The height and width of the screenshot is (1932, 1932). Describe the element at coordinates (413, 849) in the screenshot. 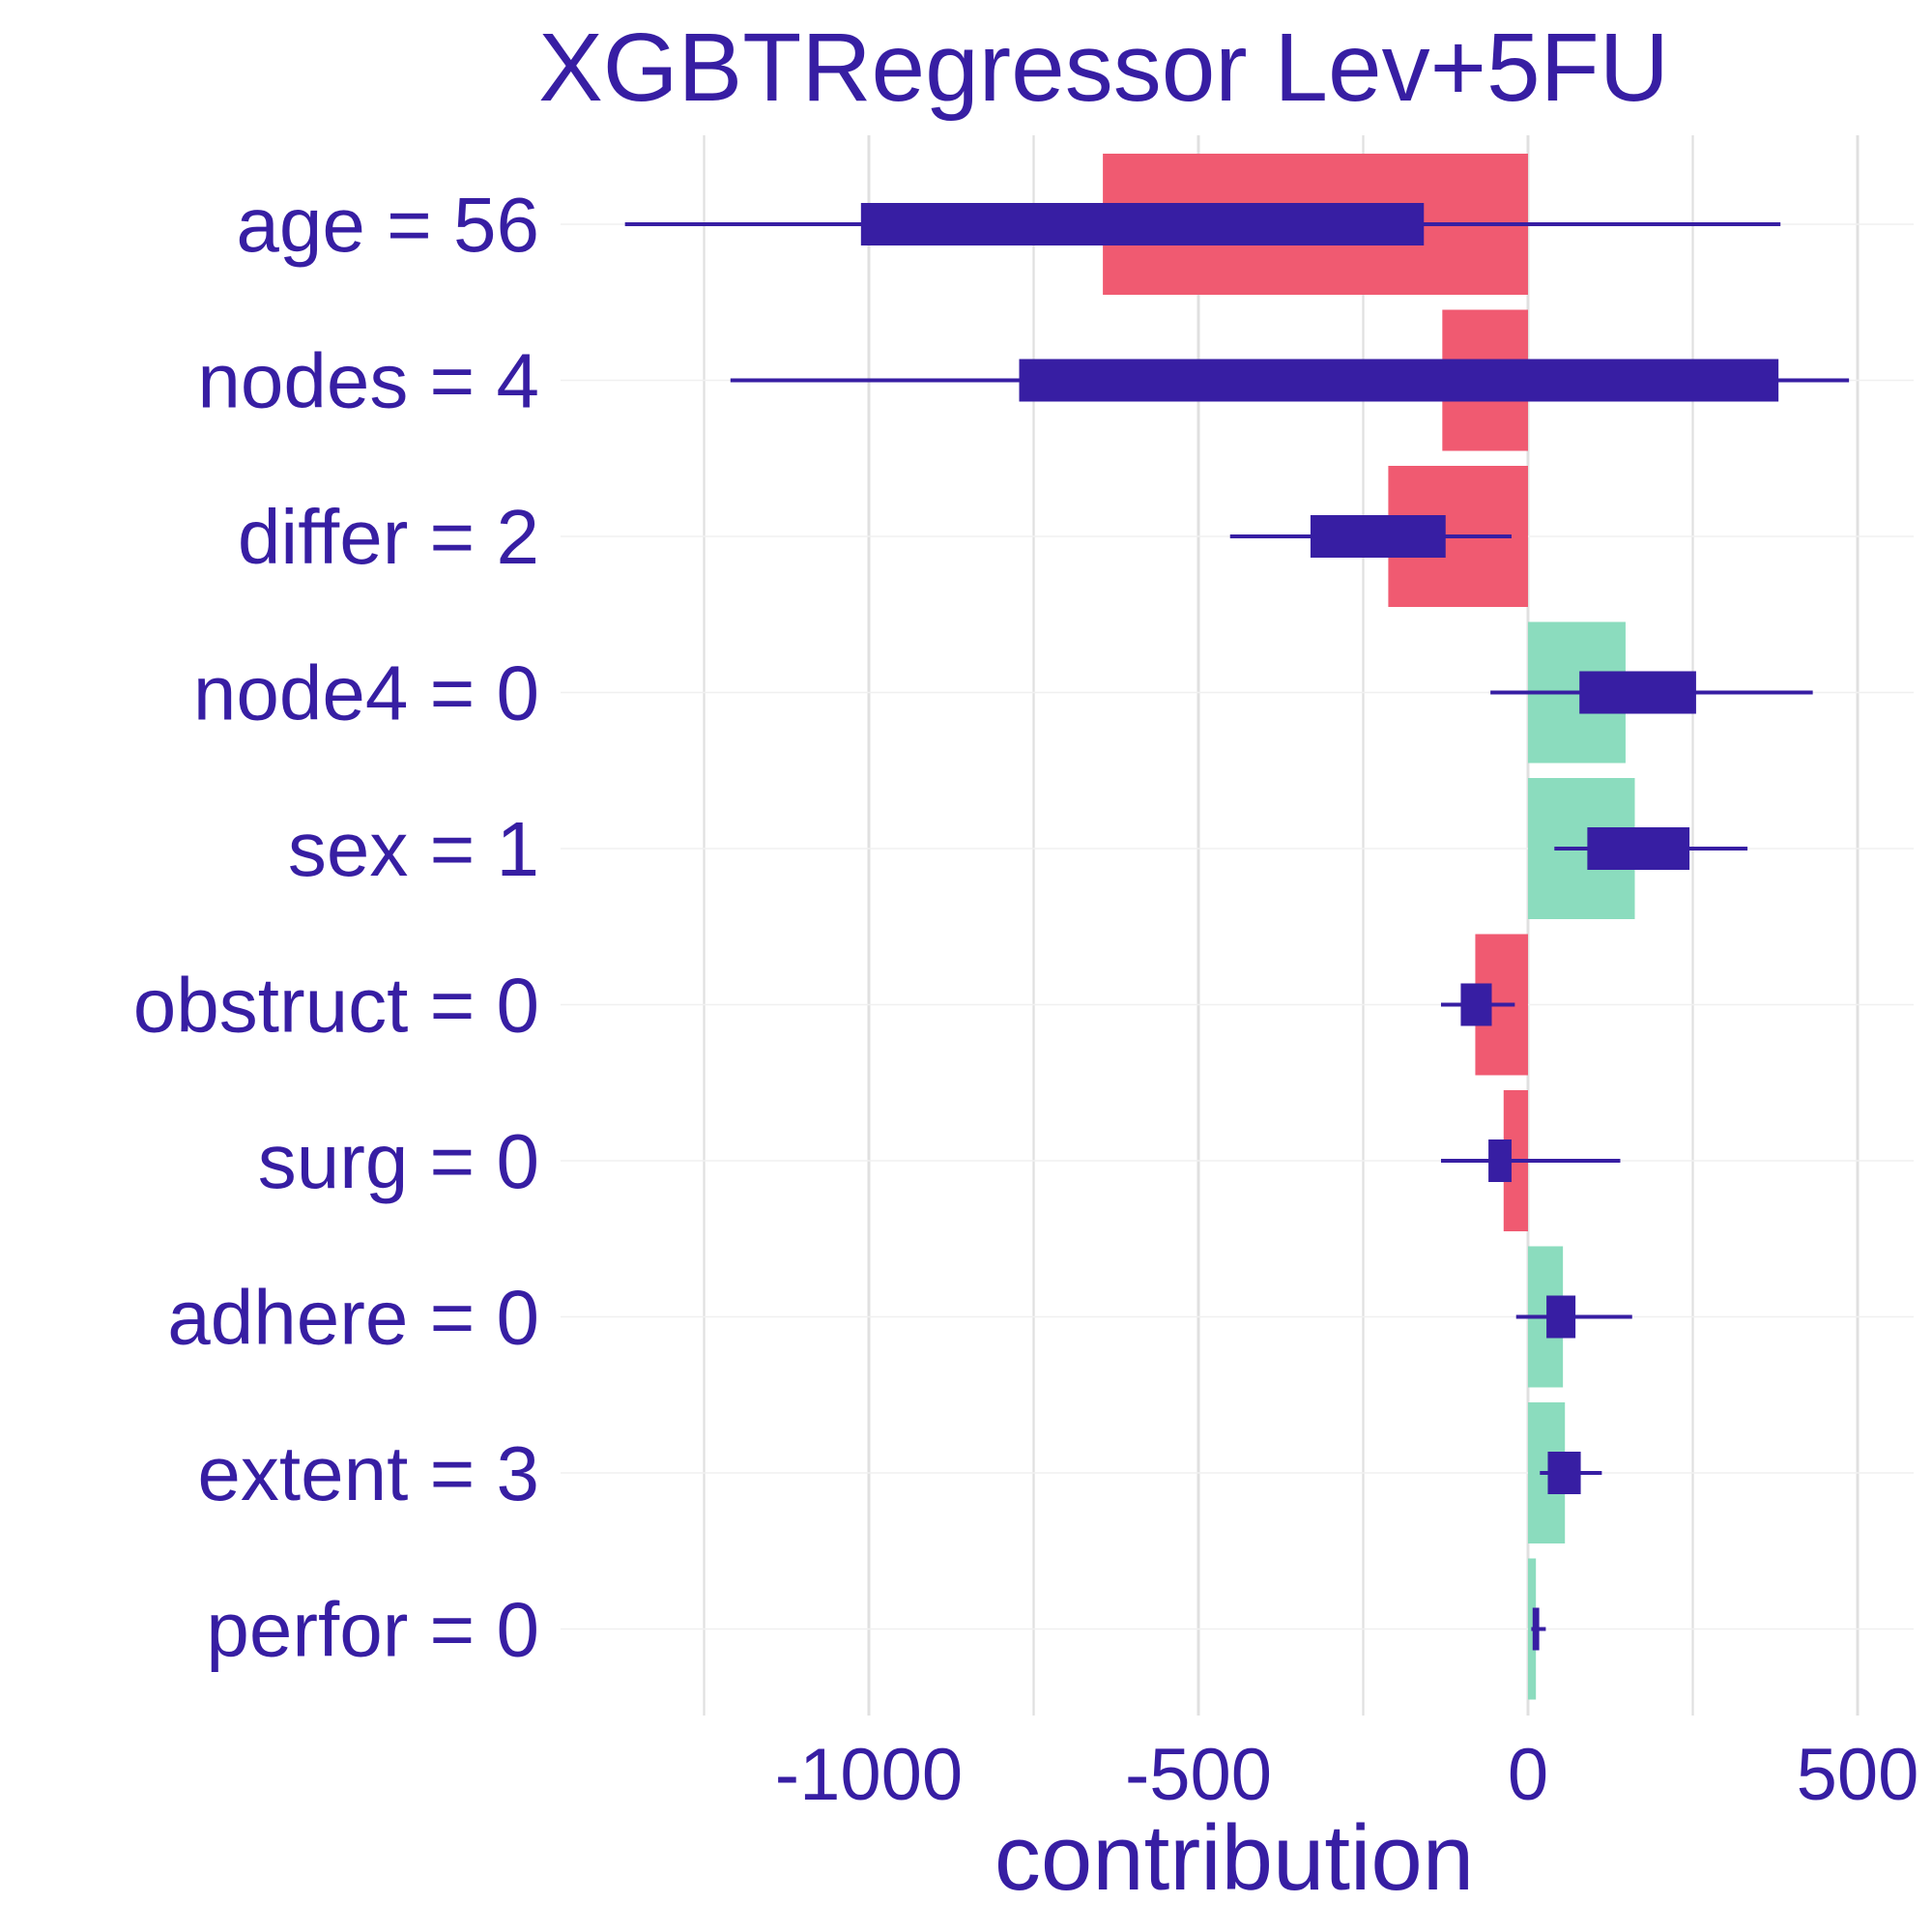

I see `category-label: sex = 1` at that location.